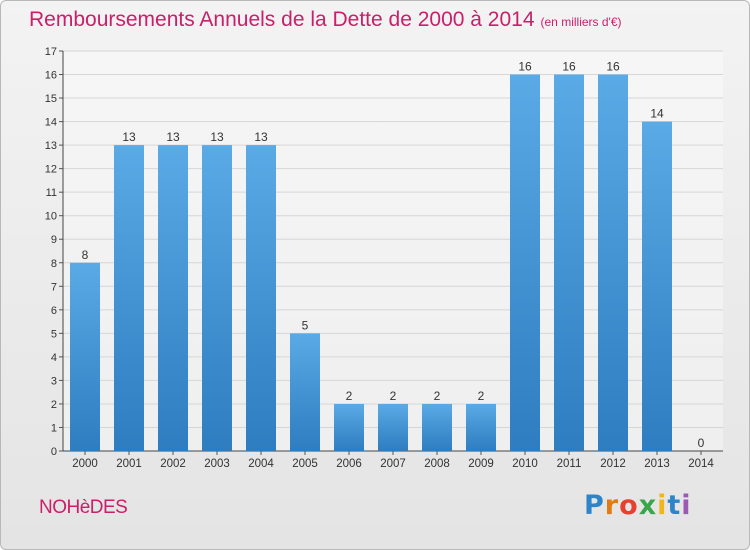 This screenshot has width=750, height=550. I want to click on bar-2008, so click(437, 427).